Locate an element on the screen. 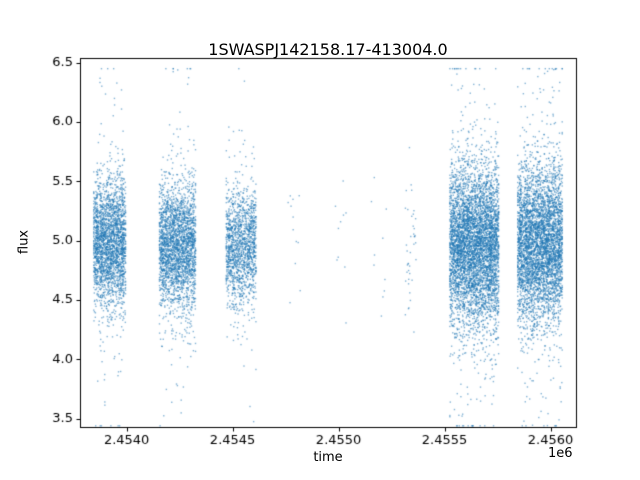 The image size is (640, 480). y-axis-label: flux is located at coordinates (24, 242).